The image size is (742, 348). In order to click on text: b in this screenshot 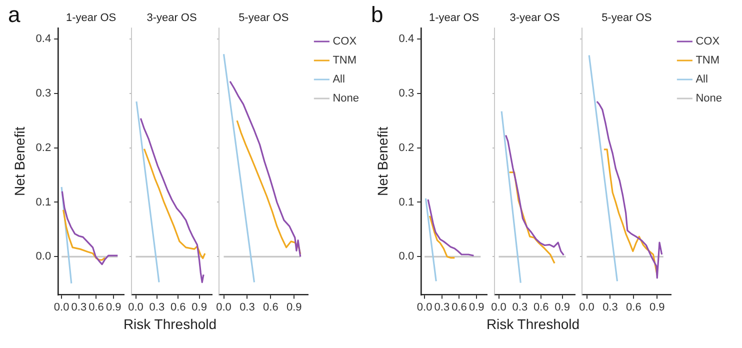, I will do `click(377, 15)`.